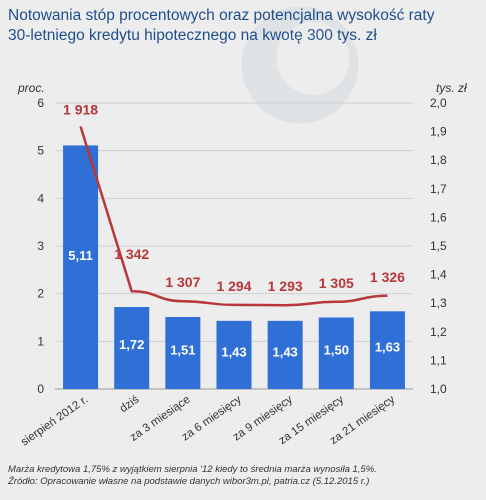  Describe the element at coordinates (285, 286) in the screenshot. I see `installment-value-label: 1 293` at that location.